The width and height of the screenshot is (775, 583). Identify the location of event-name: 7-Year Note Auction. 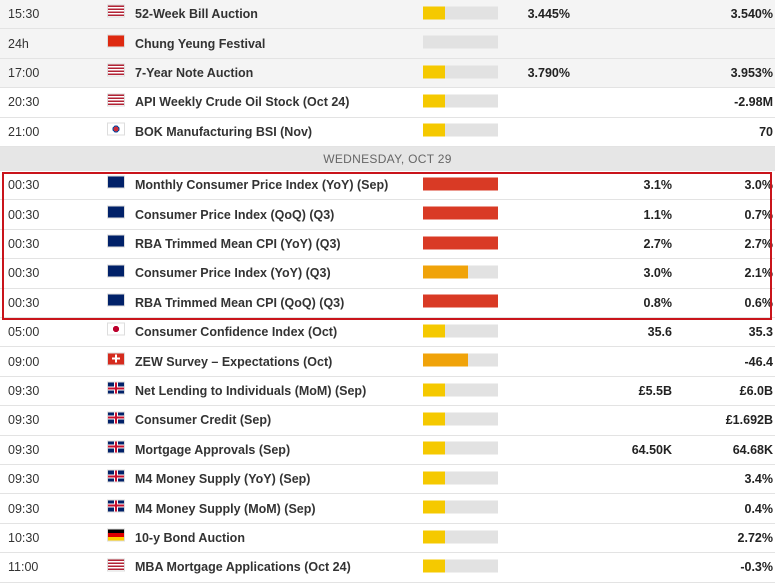
(194, 72).